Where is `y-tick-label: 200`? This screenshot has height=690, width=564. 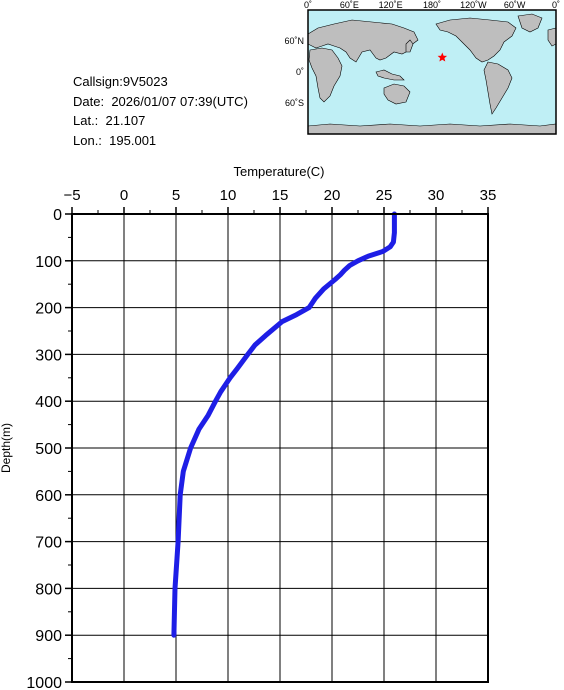
y-tick-label: 200 is located at coordinates (48, 309).